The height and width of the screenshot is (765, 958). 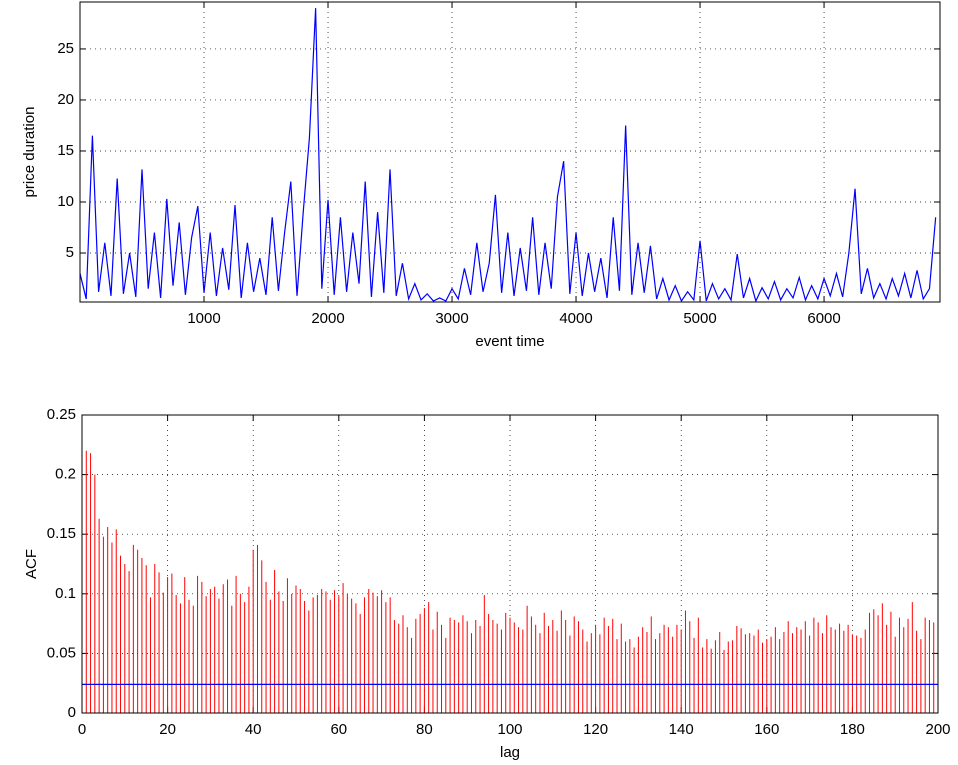 What do you see at coordinates (61, 652) in the screenshot?
I see `y-tick-label: 0.05` at bounding box center [61, 652].